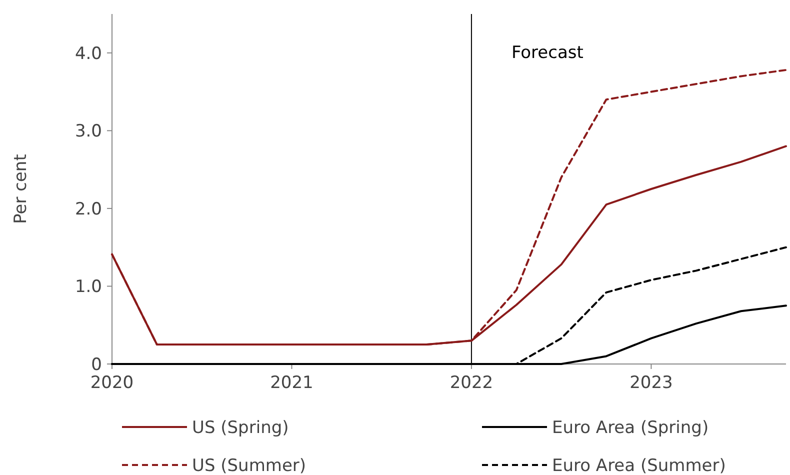  What do you see at coordinates (88, 54) in the screenshot?
I see `y-tick-label: 4.0` at bounding box center [88, 54].